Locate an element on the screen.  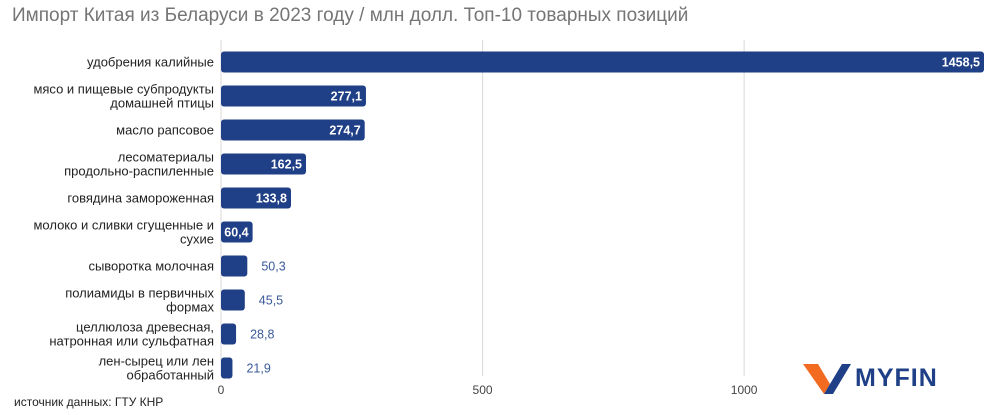
x-tick-label: 500 is located at coordinates (483, 390).